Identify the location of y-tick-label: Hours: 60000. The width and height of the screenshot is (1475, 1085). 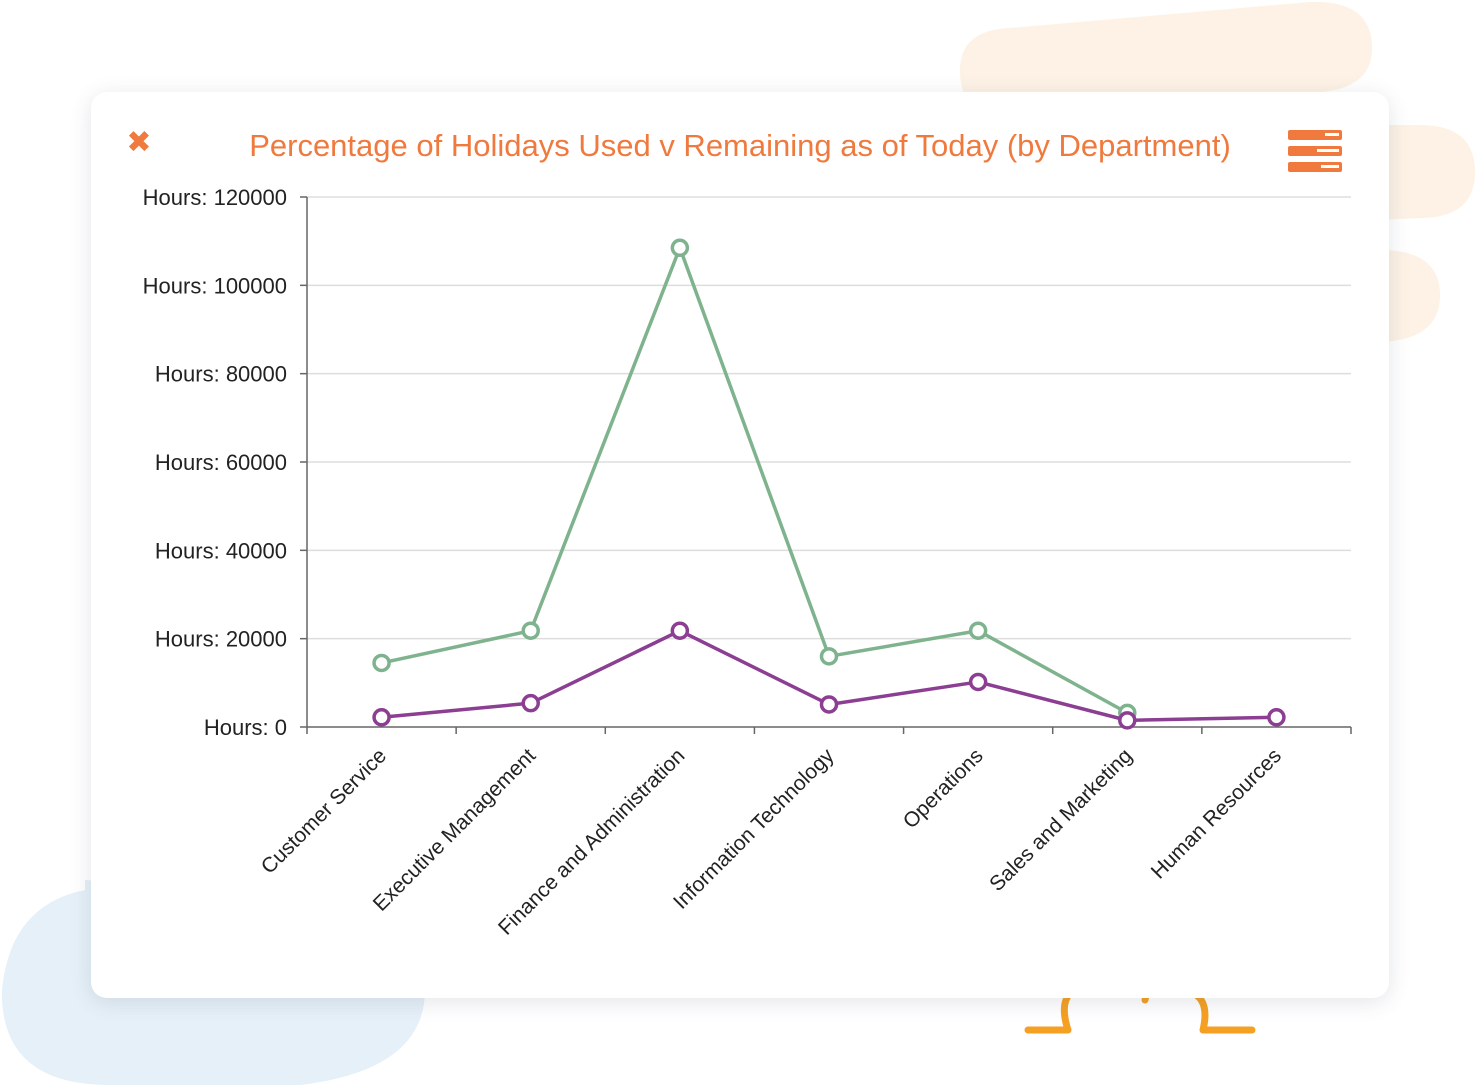
(221, 462).